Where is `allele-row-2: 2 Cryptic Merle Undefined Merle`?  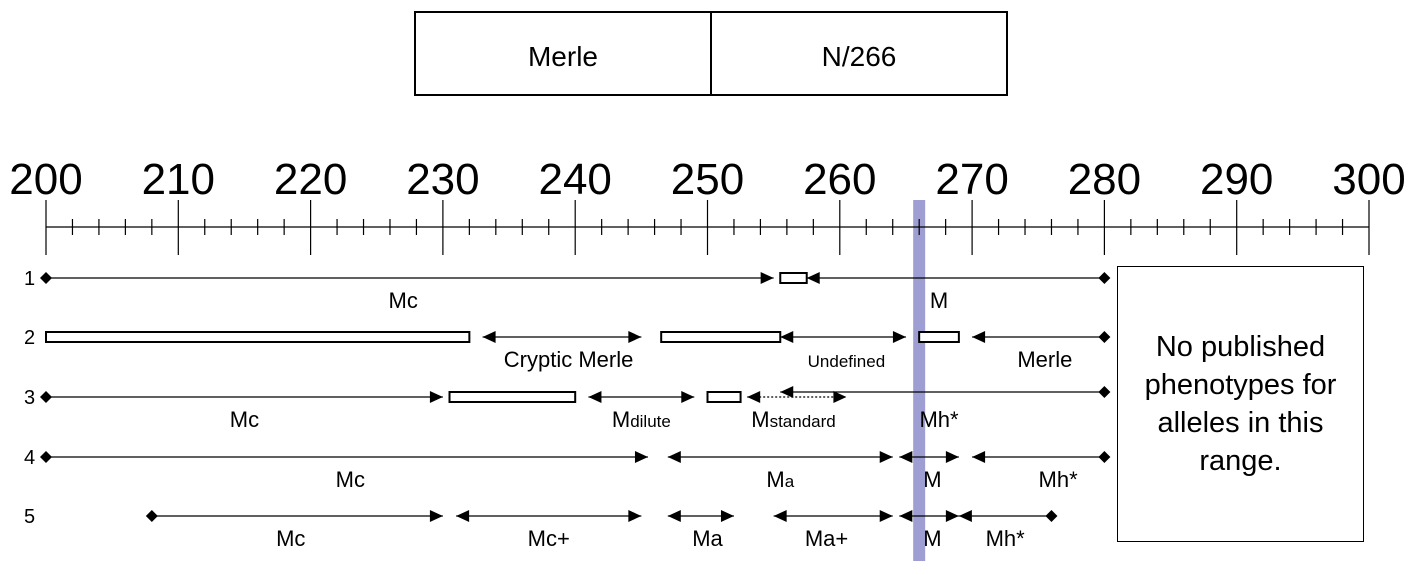
allele-row-2: 2 Cryptic Merle Undefined Merle is located at coordinates (567, 349).